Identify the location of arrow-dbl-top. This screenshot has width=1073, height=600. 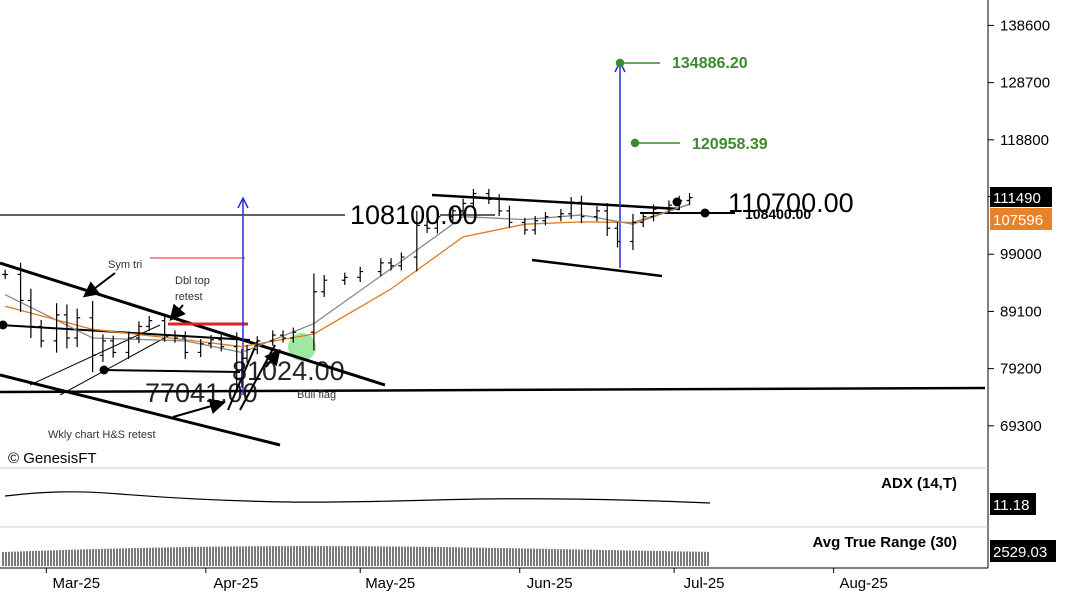
(177, 312).